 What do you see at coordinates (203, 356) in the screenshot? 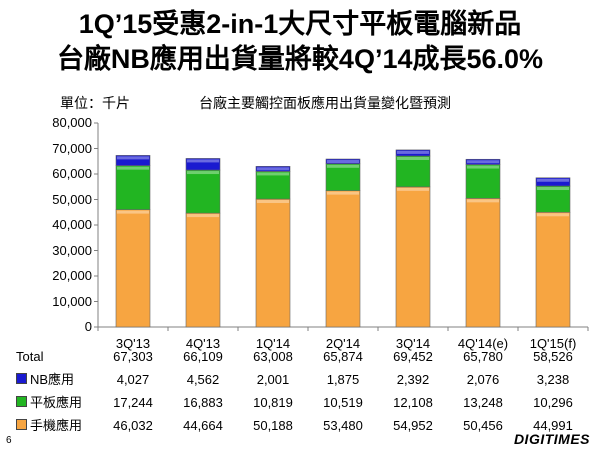
I see `table-cell-total: 66,109` at bounding box center [203, 356].